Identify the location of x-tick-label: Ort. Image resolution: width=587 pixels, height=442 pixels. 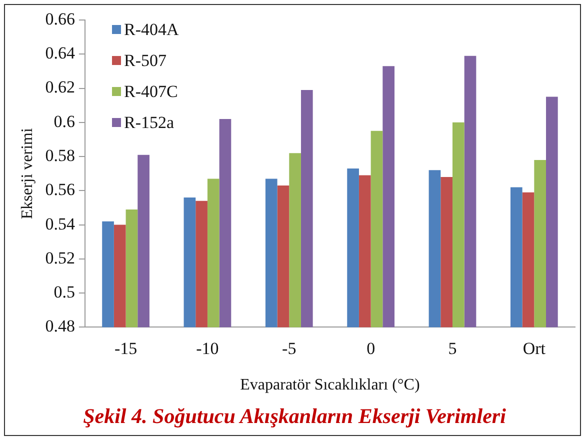
(534, 348).